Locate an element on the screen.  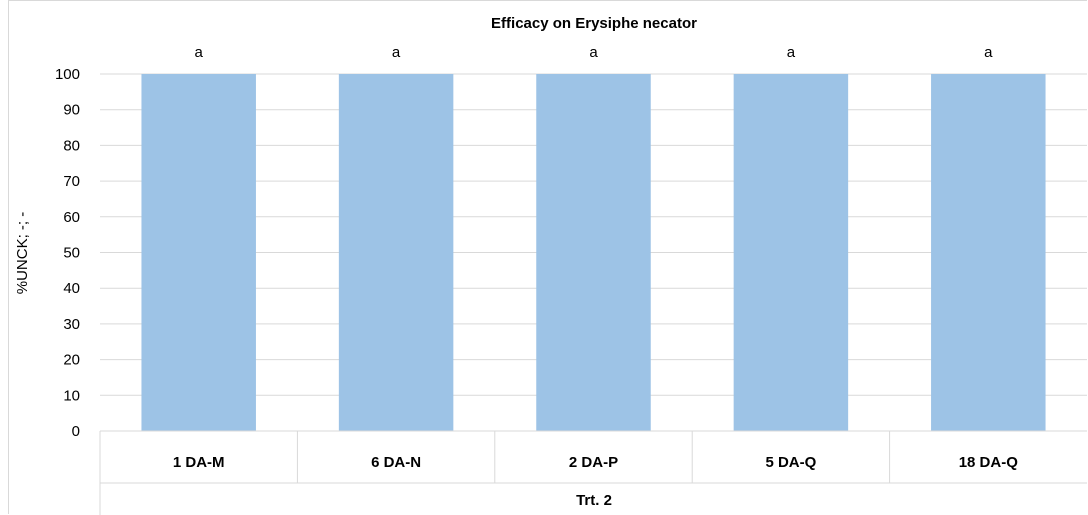
y-tick-label: 60 is located at coordinates (71, 217).